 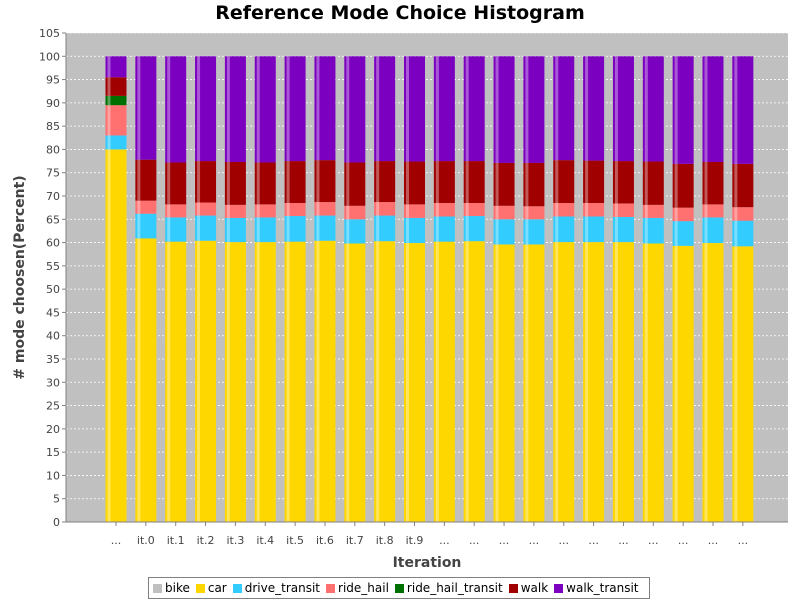 I want to click on y-tick-label: 70, so click(x=53, y=196).